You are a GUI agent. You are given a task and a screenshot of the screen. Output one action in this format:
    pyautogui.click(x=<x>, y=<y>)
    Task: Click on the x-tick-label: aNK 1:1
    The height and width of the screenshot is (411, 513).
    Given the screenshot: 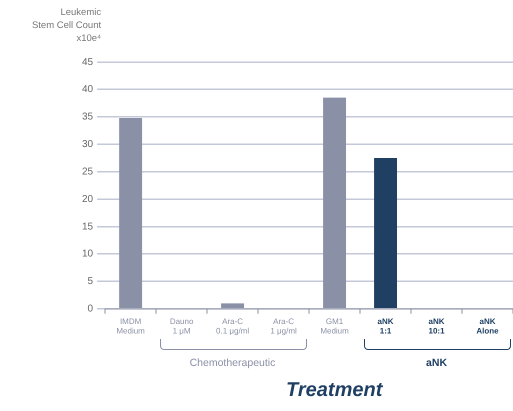 What is the action you would take?
    pyautogui.click(x=386, y=326)
    